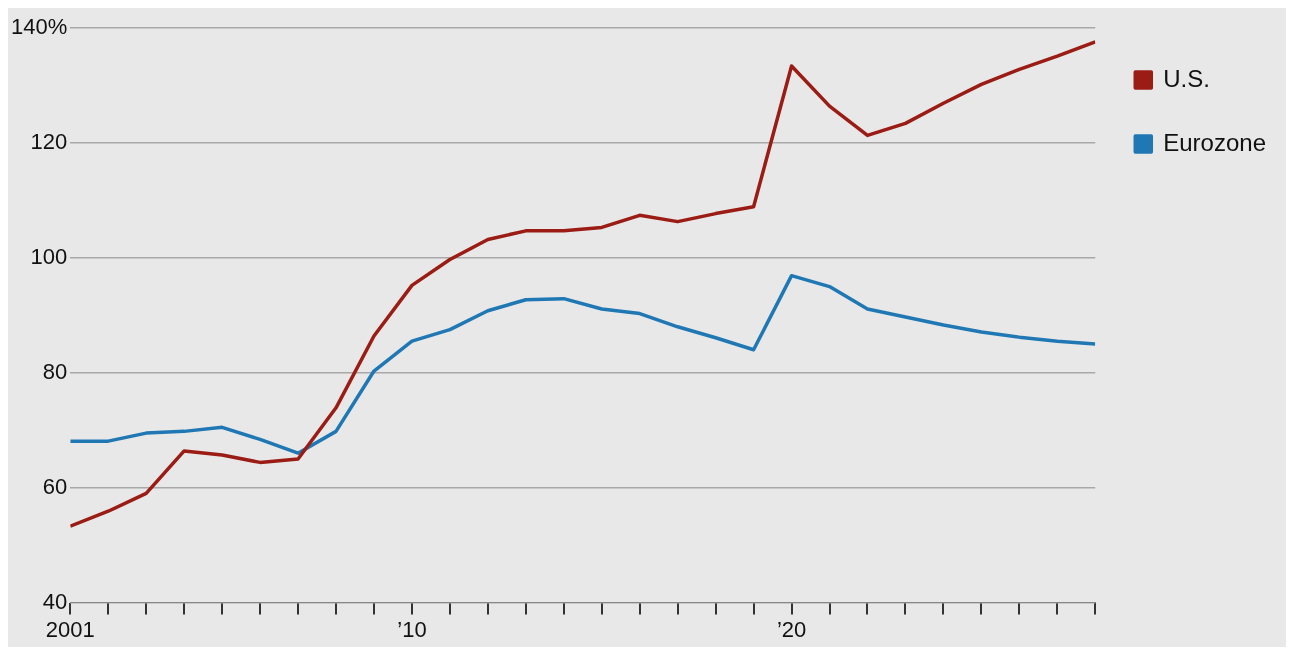  I want to click on y-tick-label: 100, so click(49, 256).